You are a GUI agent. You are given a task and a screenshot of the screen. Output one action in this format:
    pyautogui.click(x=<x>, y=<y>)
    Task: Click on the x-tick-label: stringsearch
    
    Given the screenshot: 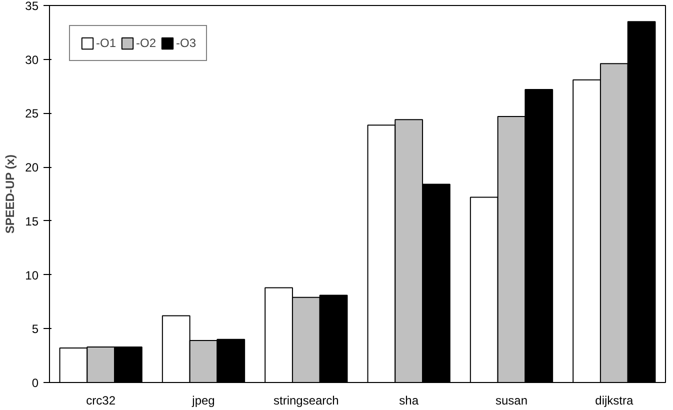 What is the action you would take?
    pyautogui.click(x=306, y=401)
    